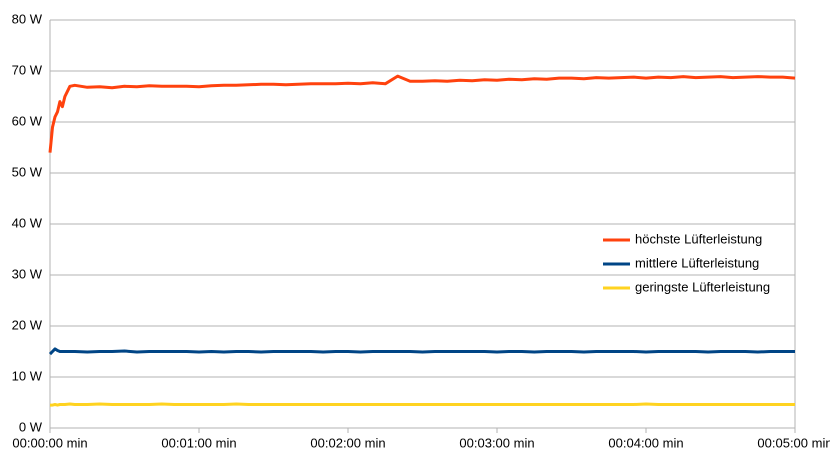 The height and width of the screenshot is (458, 830). I want to click on x-tick-label: 00:02:00 min, so click(347, 442).